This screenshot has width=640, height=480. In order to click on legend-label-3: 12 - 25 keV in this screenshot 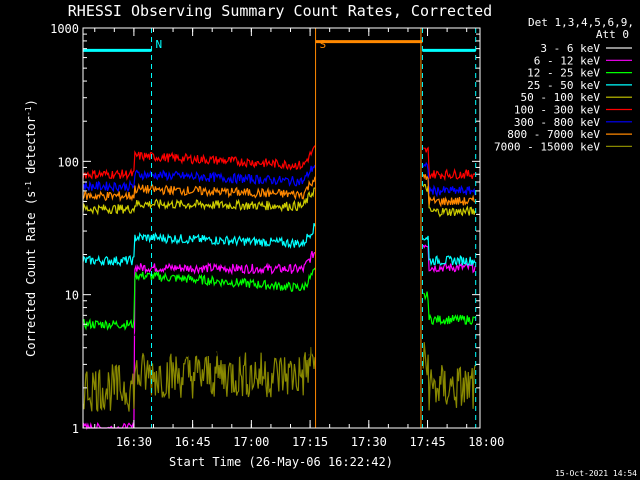, I will do `click(563, 73)`.